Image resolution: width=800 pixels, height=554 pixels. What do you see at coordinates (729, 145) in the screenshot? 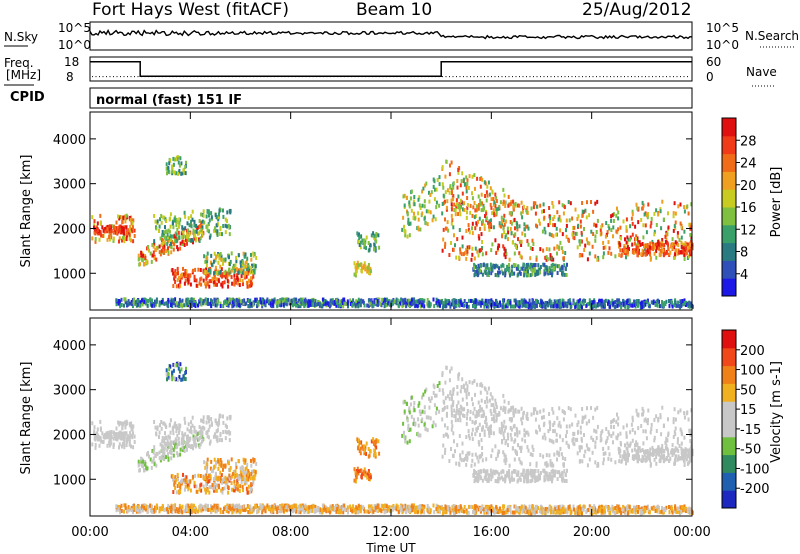
I see `colorbar-swatch` at bounding box center [729, 145].